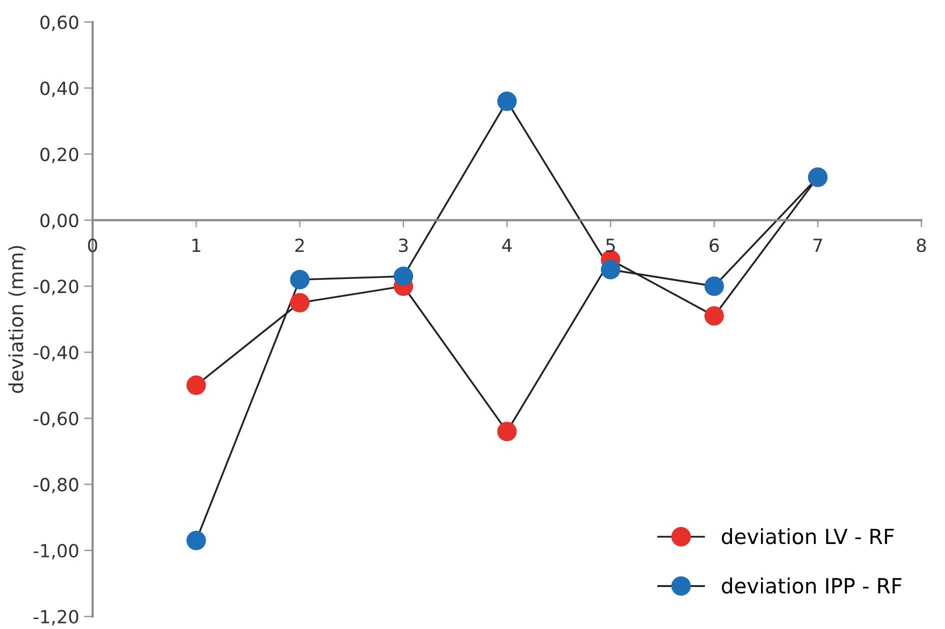 Image resolution: width=945 pixels, height=629 pixels. What do you see at coordinates (56, 354) in the screenshot?
I see `y-tick-label: -0,40` at bounding box center [56, 354].